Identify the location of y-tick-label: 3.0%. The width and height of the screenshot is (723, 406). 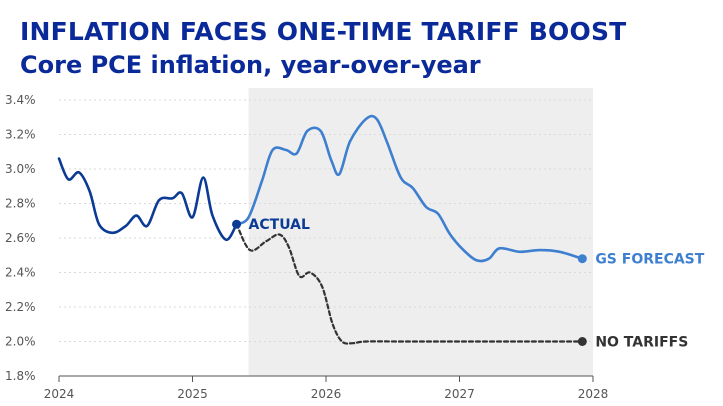
(20, 169).